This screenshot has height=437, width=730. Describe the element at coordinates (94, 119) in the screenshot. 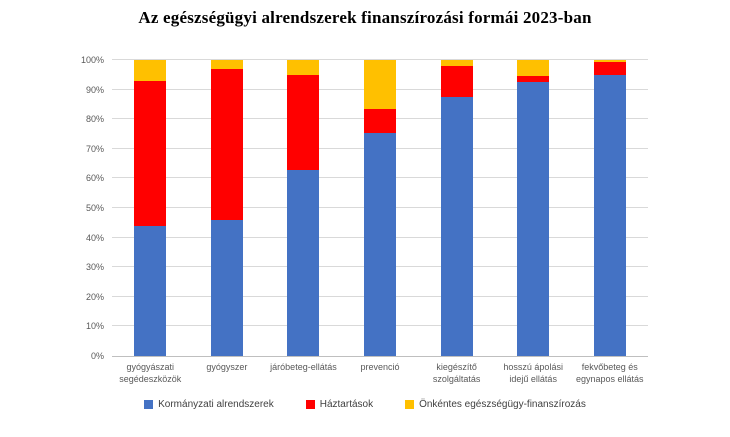

I see `y-tick-label: 80%` at that location.